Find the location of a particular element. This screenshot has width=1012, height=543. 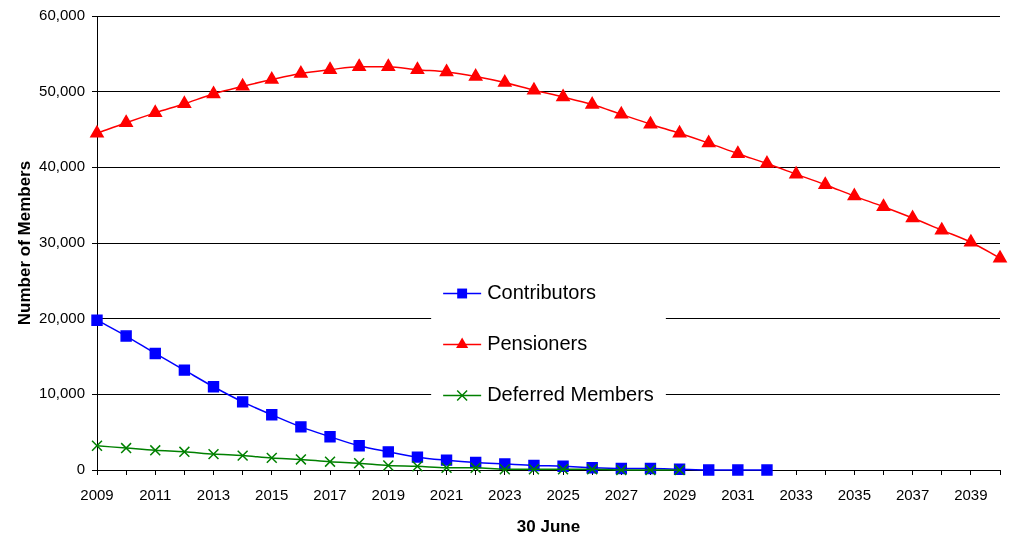

x-tick-label: 2019 is located at coordinates (388, 495).